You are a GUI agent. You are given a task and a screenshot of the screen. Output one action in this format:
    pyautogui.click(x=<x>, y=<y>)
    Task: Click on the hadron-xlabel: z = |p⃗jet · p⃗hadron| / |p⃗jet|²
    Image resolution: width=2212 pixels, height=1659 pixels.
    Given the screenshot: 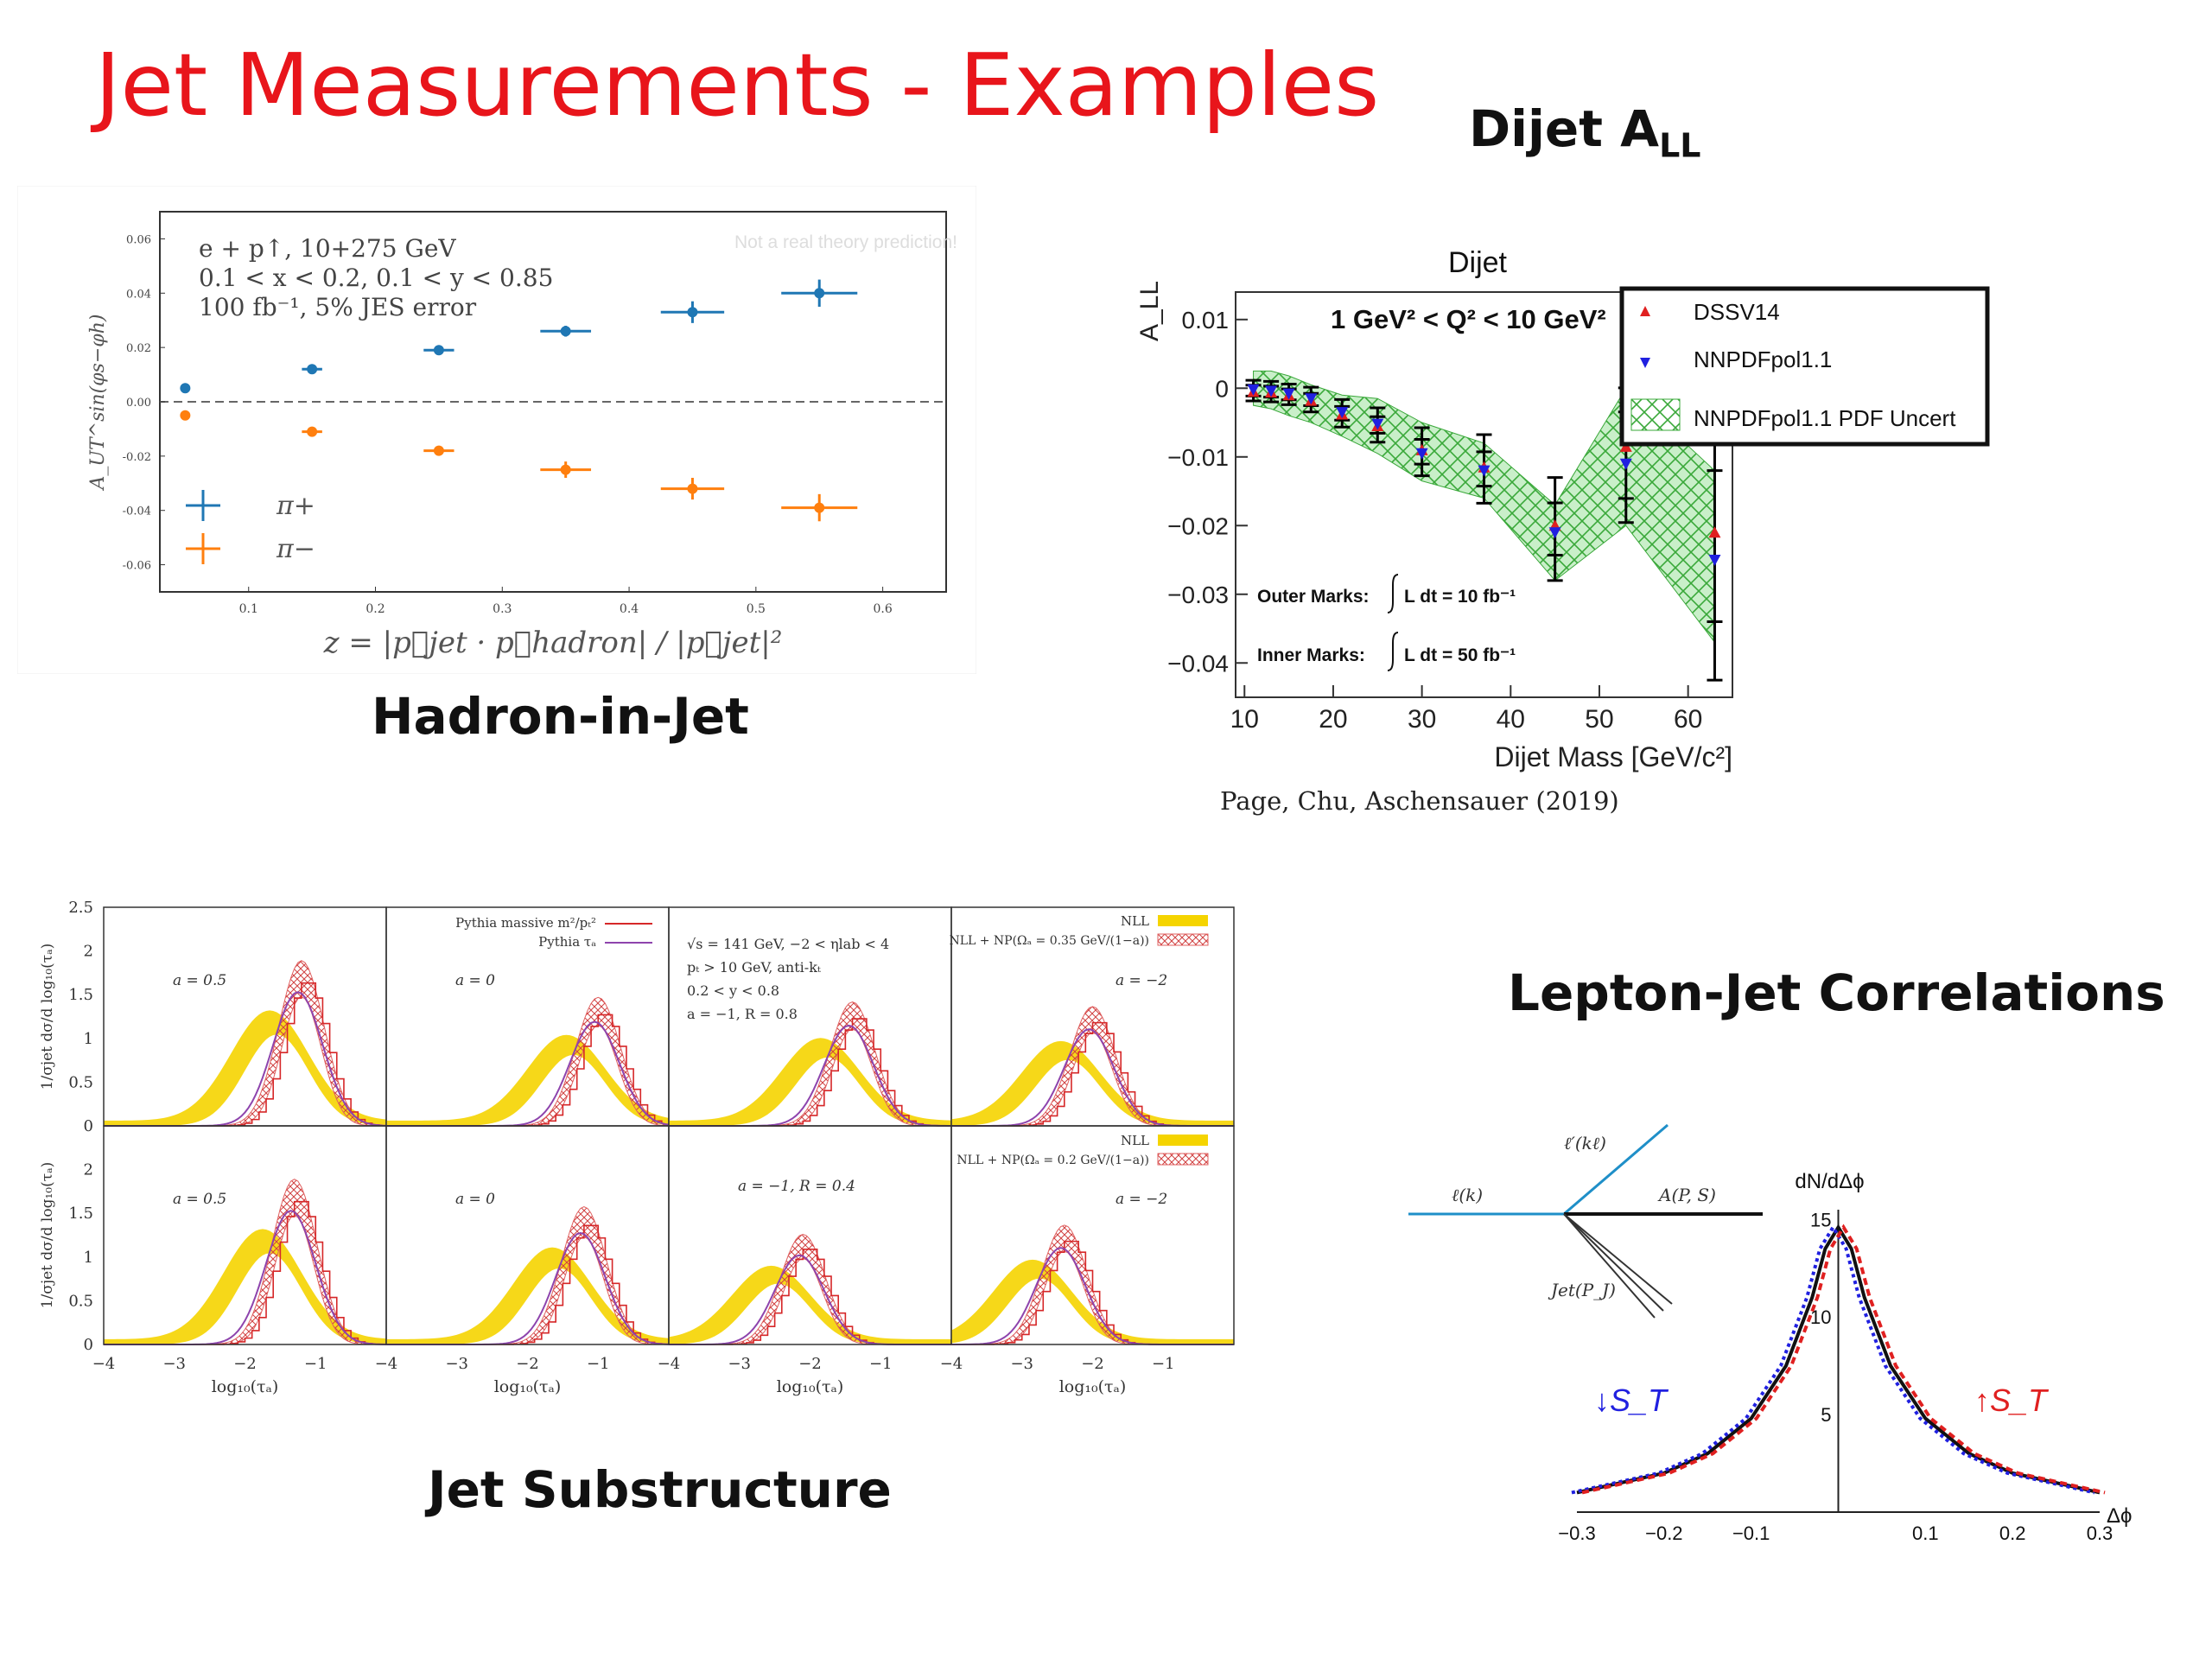 What is the action you would take?
    pyautogui.click(x=553, y=643)
    